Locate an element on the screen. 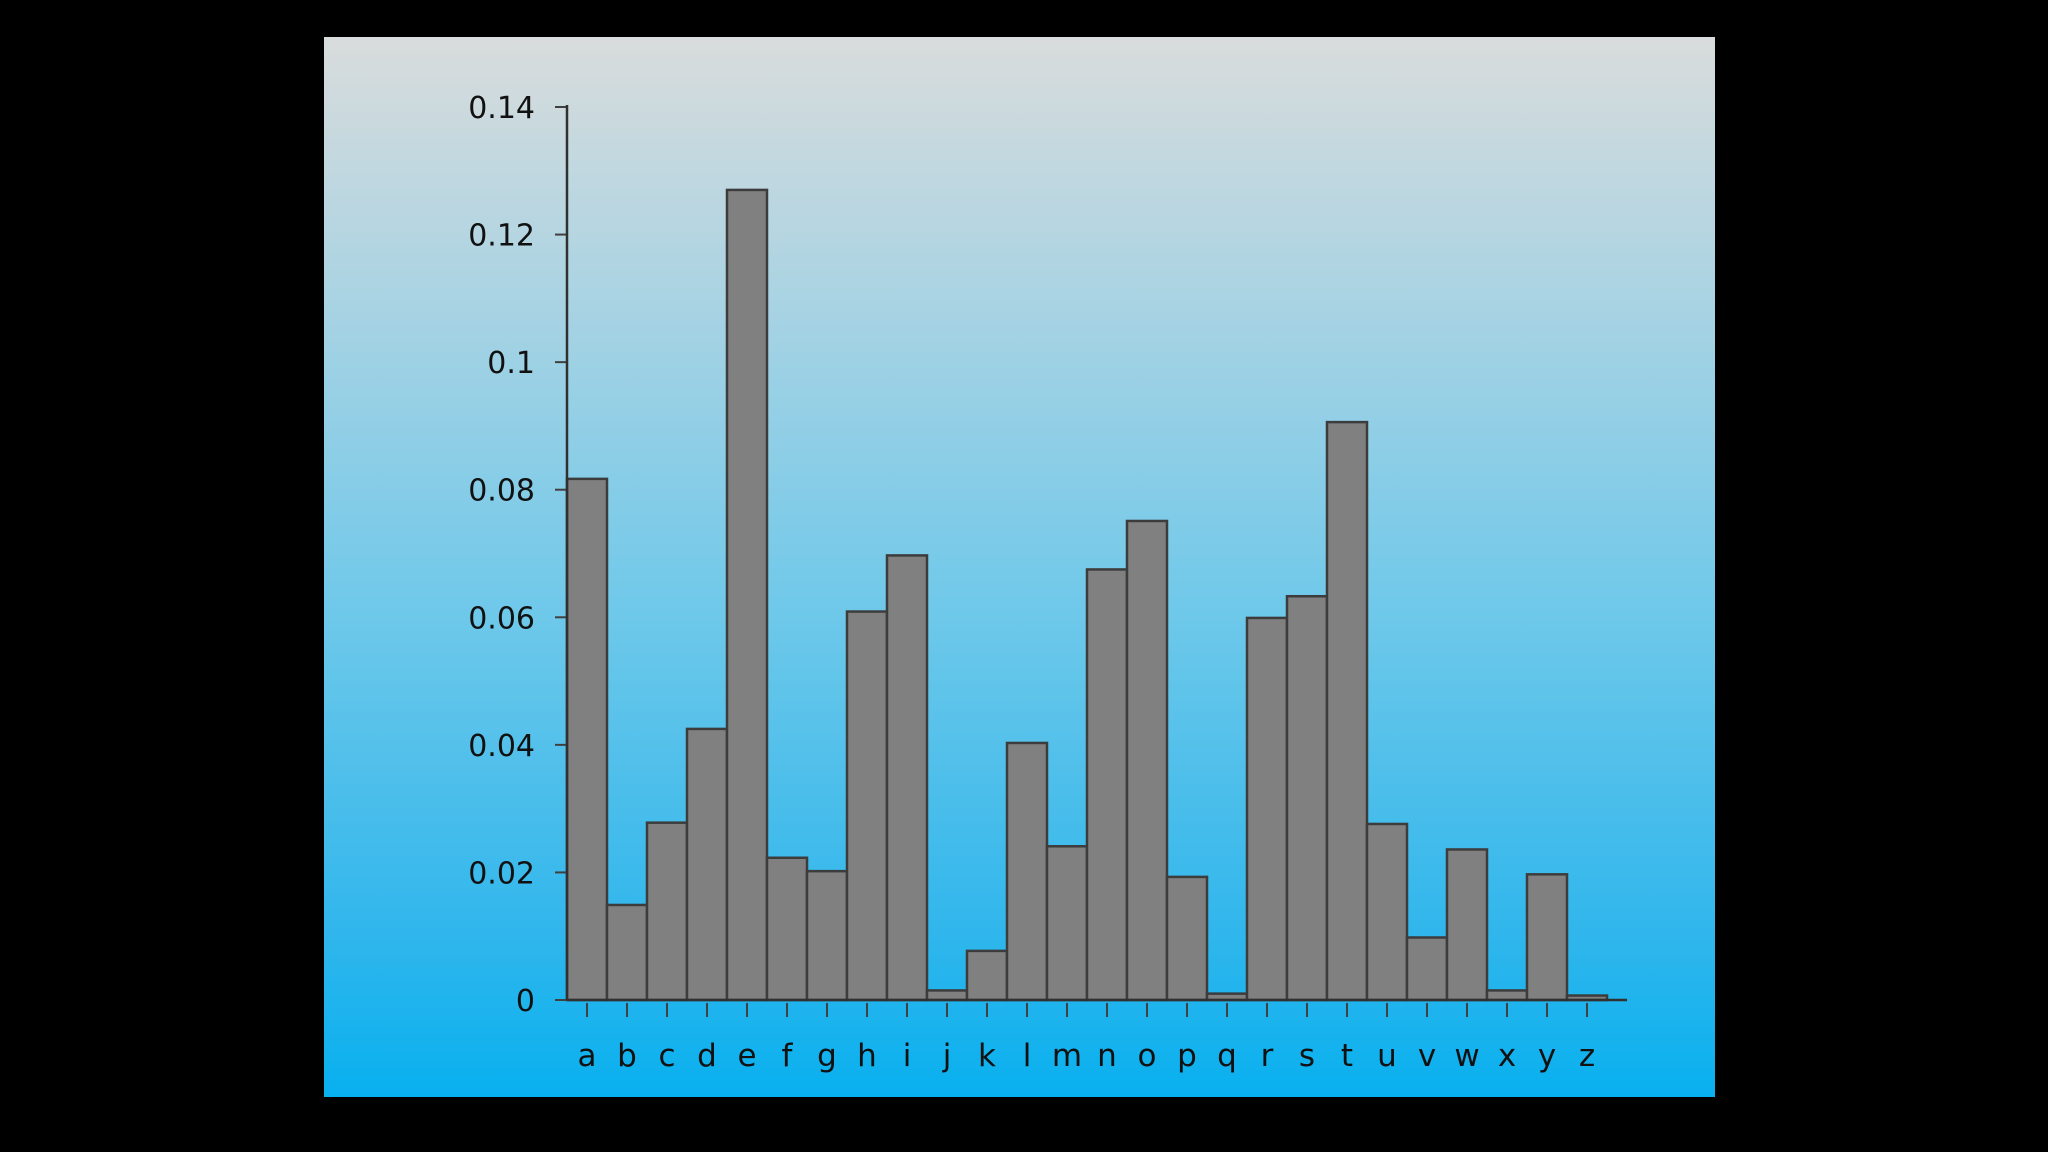  x-tick-label-j: j is located at coordinates (947, 1056).